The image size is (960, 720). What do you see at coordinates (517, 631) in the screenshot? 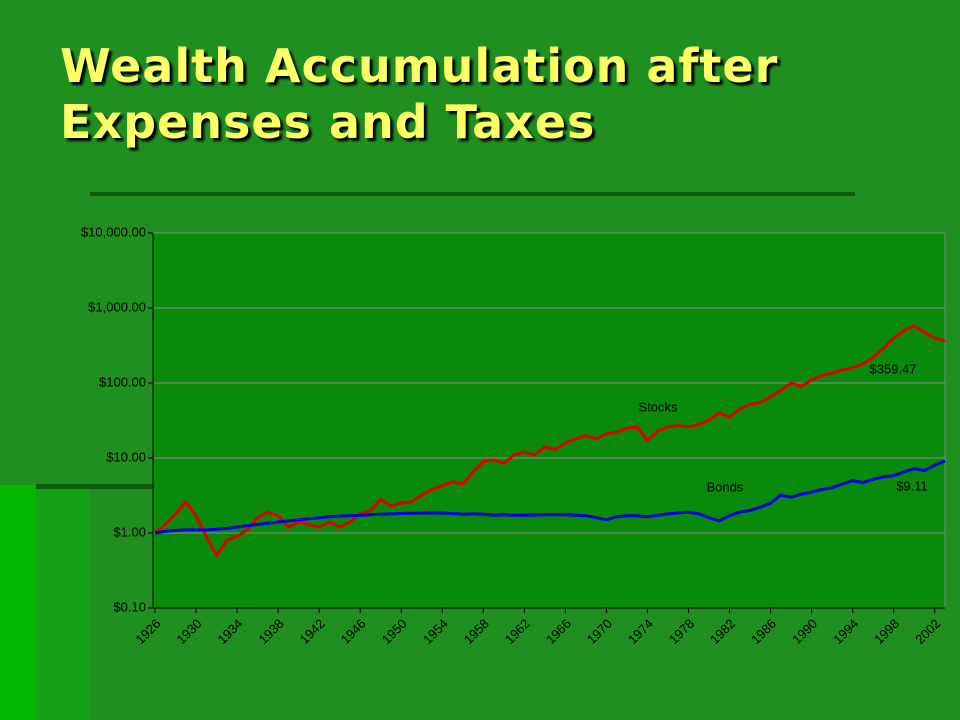
I see `x-tick-label: 1962` at bounding box center [517, 631].